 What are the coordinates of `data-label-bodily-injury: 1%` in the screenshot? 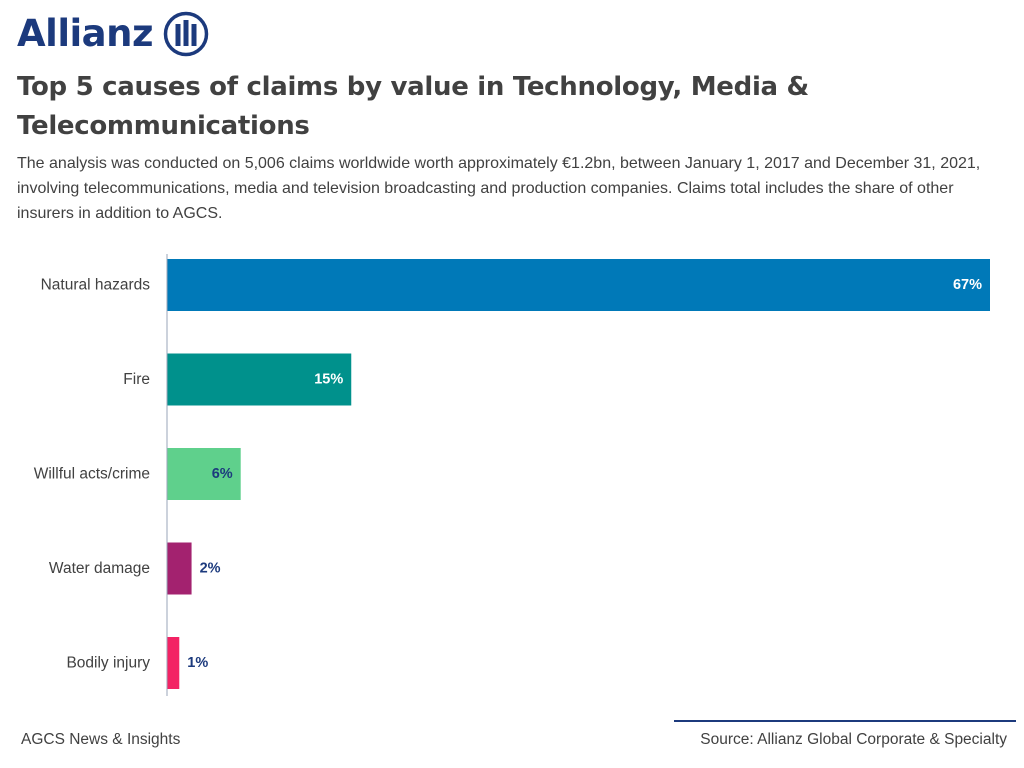 It's located at (197, 663).